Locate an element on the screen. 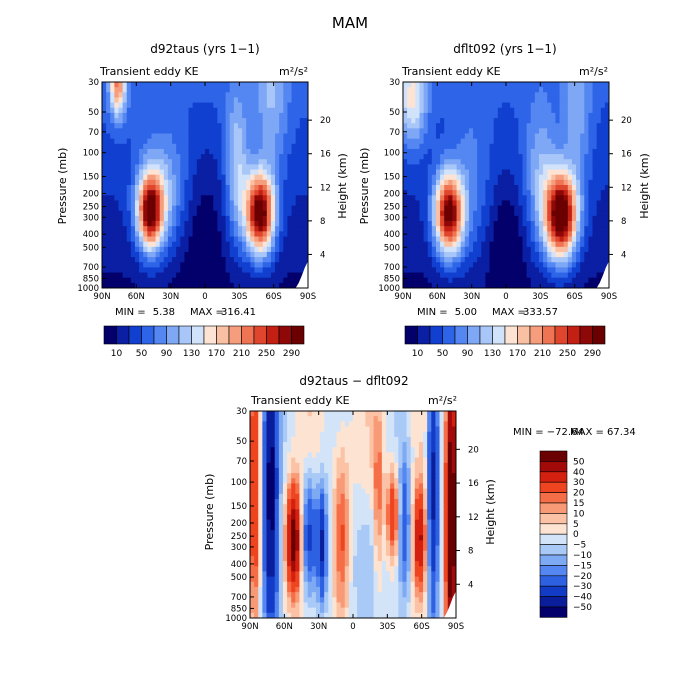  missing-data-region is located at coordinates (301, 274).